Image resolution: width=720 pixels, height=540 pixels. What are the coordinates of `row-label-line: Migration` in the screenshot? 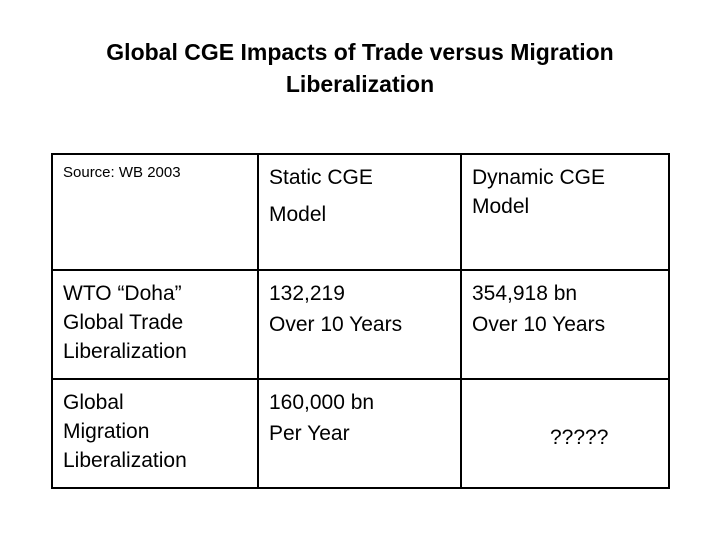 It's located at (106, 431).